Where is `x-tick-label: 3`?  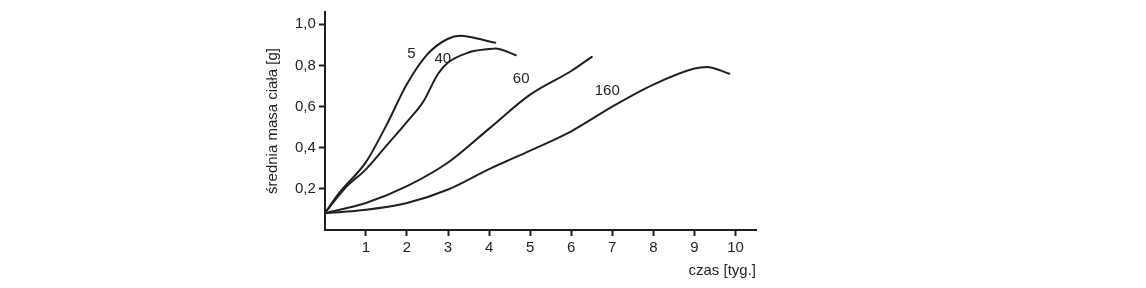 x-tick-label: 3 is located at coordinates (448, 247).